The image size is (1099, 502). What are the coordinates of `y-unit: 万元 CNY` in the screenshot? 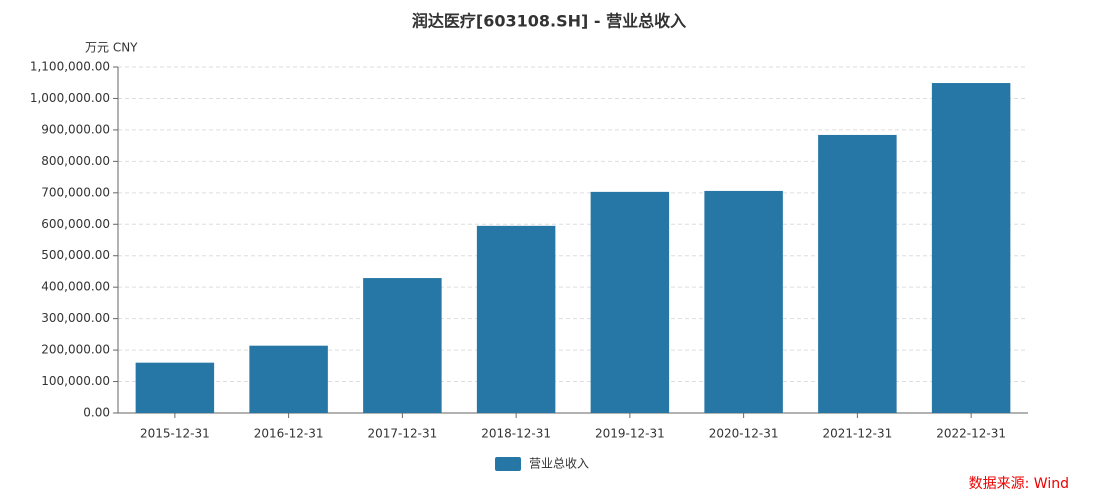 It's located at (111, 48).